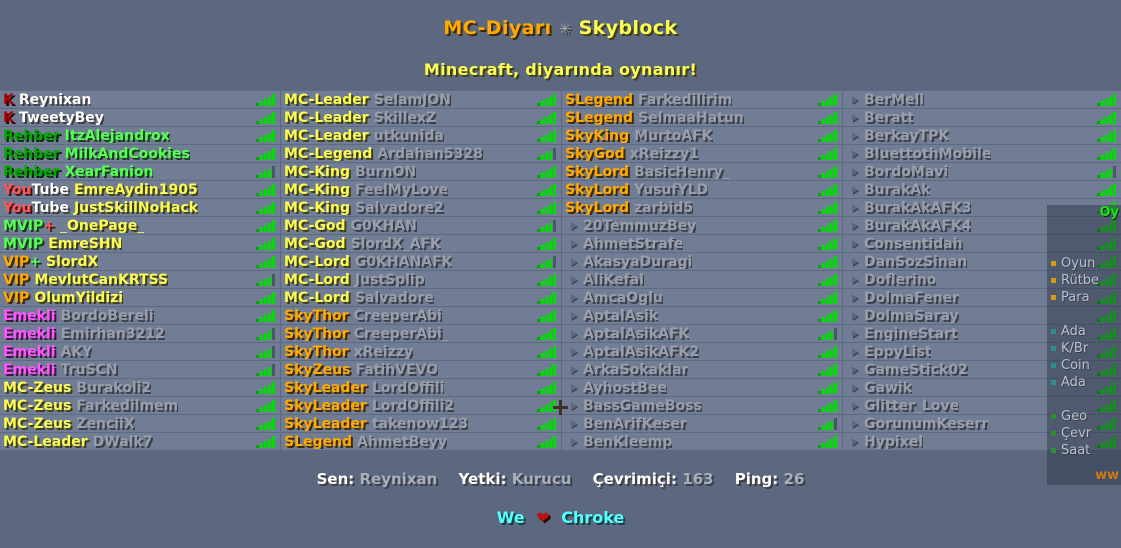  What do you see at coordinates (140, 297) in the screenshot?
I see `player-row: VIP OlumYildizi` at bounding box center [140, 297].